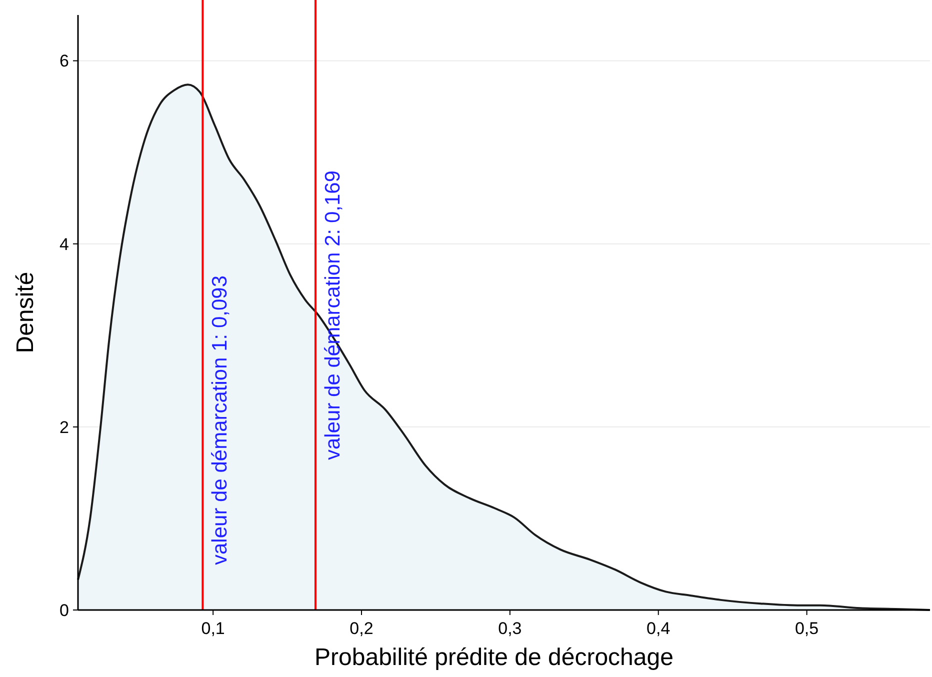 The image size is (932, 677). Describe the element at coordinates (220, 420) in the screenshot. I see `ref-line-label: valeur de démarcation 1: 0,093` at that location.